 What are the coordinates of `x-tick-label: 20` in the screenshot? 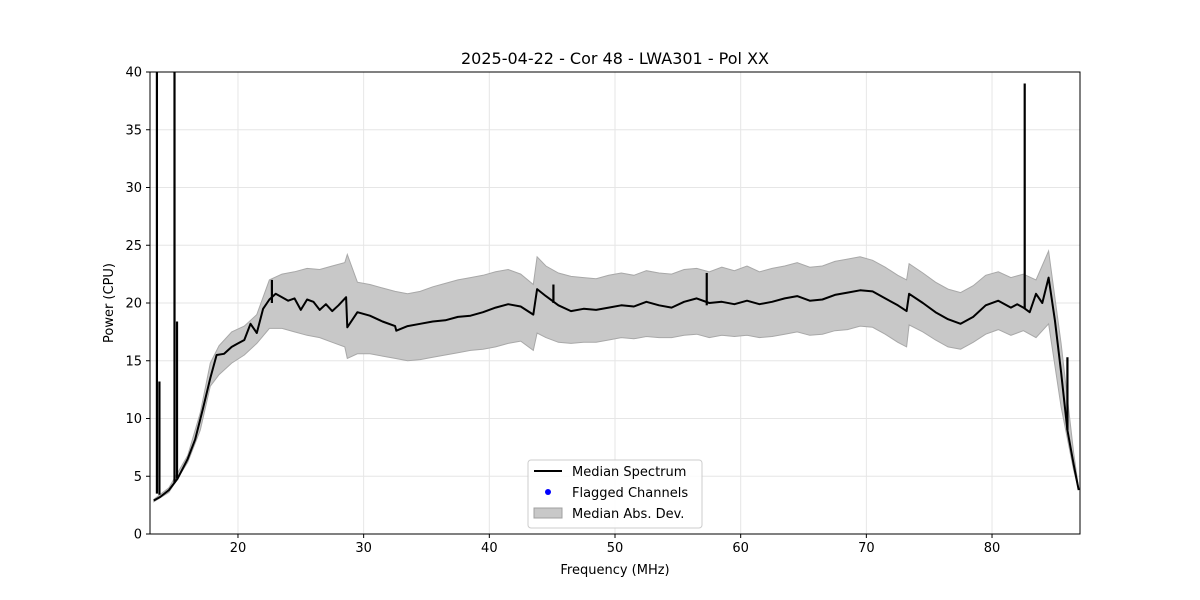 It's located at (238, 548).